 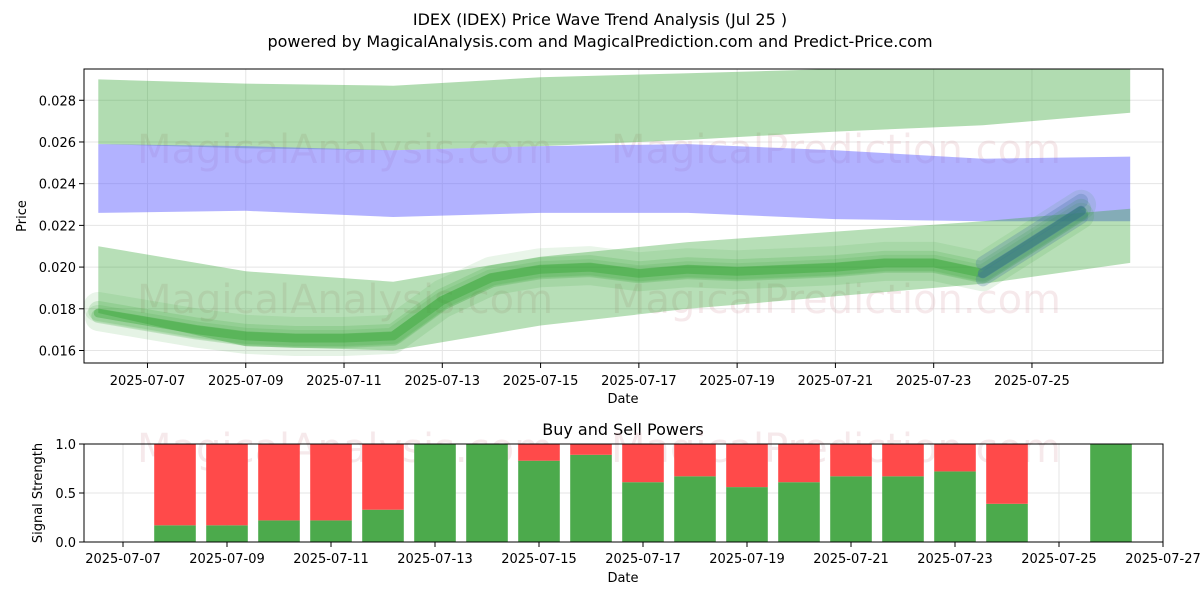 What do you see at coordinates (1032, 381) in the screenshot?
I see `main-x-tick-label: 2025-07-25` at bounding box center [1032, 381].